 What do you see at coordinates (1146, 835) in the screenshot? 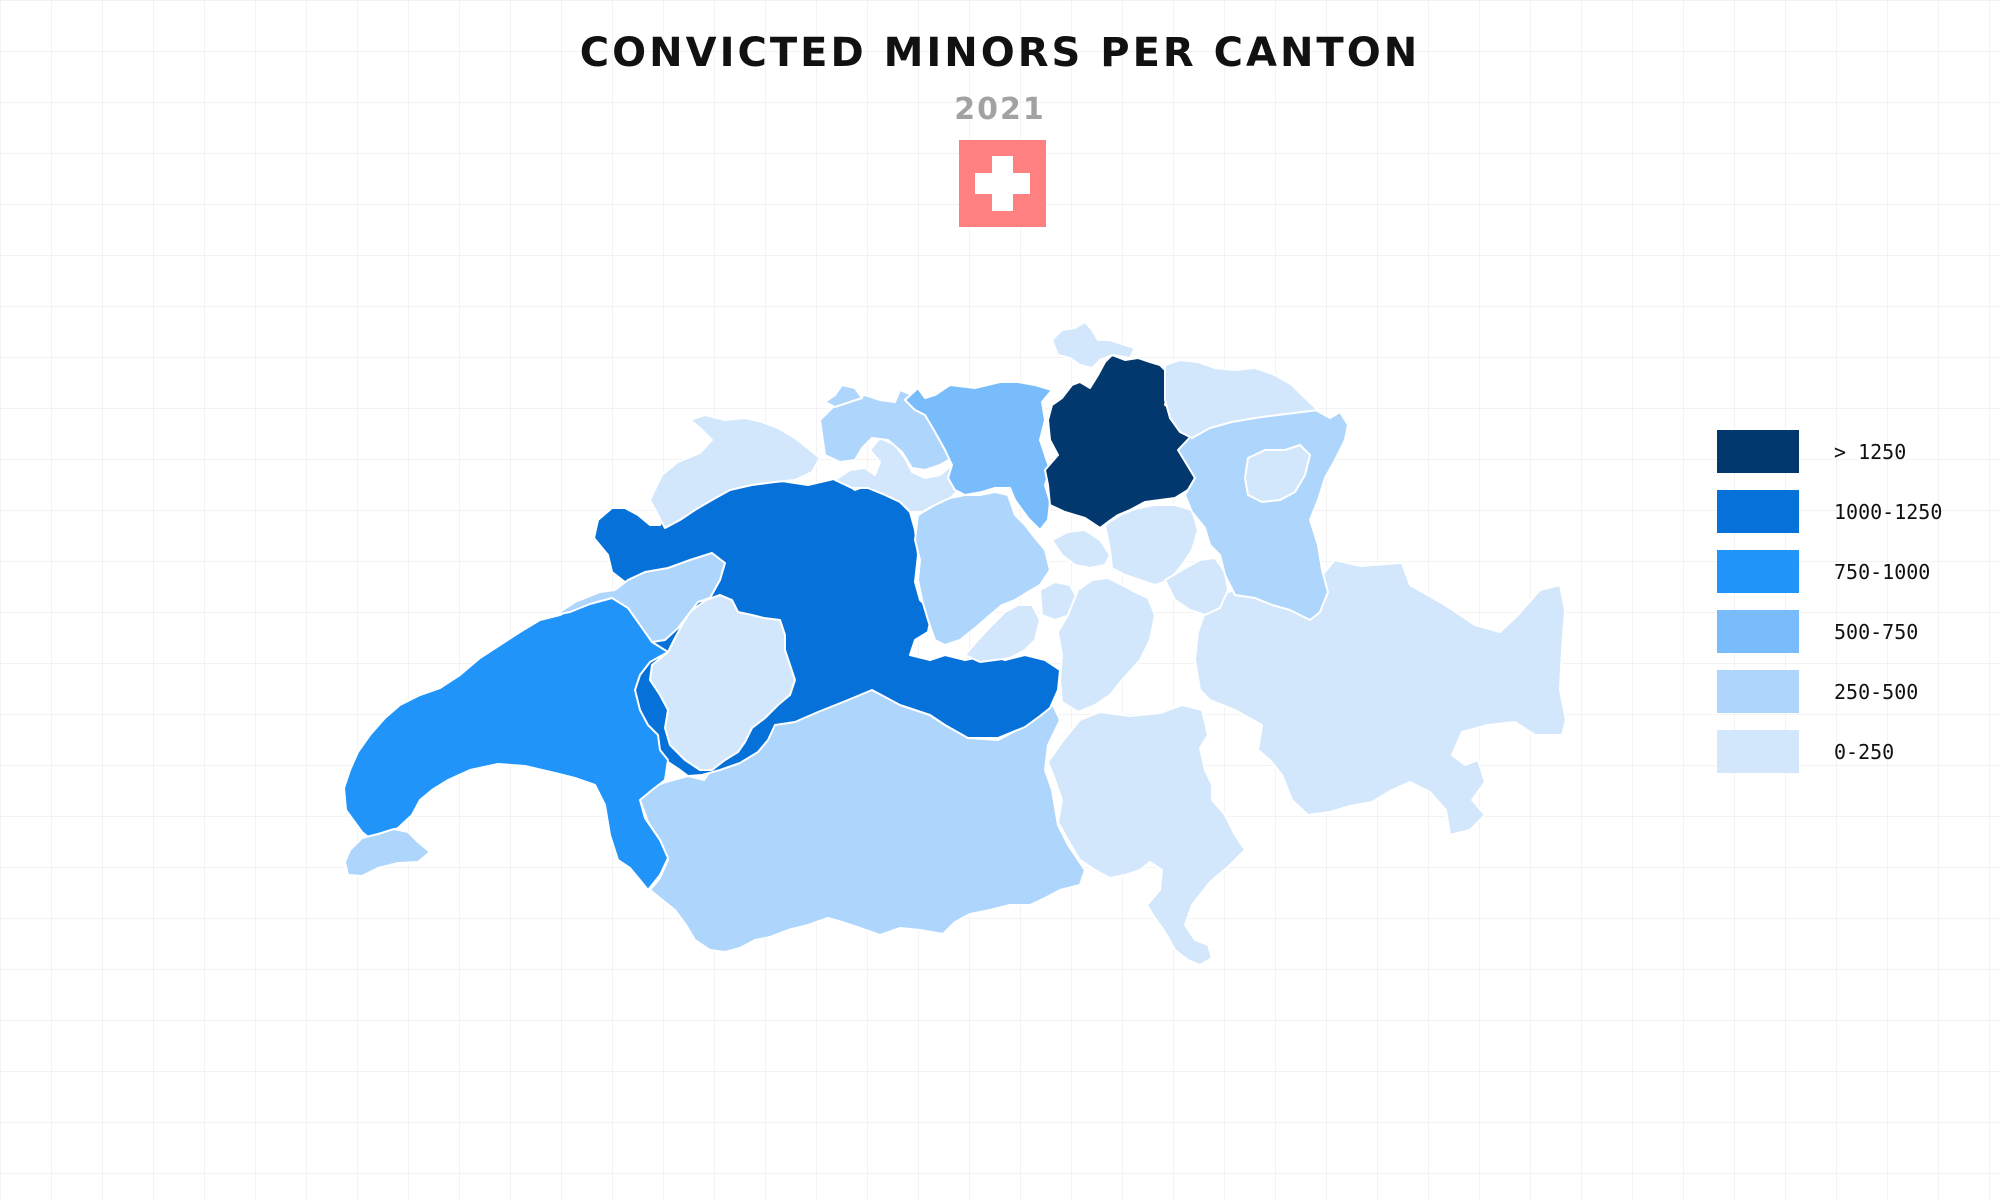
I see `region-ticino` at bounding box center [1146, 835].